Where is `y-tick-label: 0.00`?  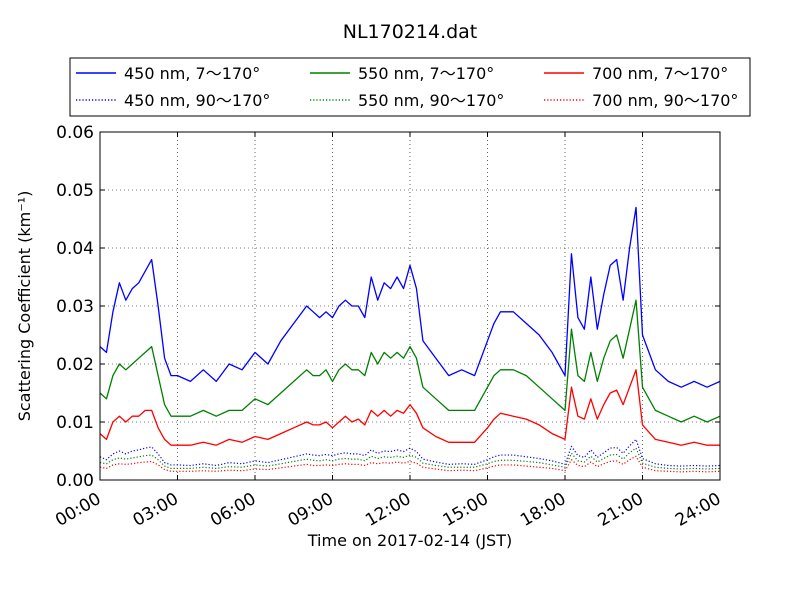 y-tick-label: 0.00 is located at coordinates (75, 481).